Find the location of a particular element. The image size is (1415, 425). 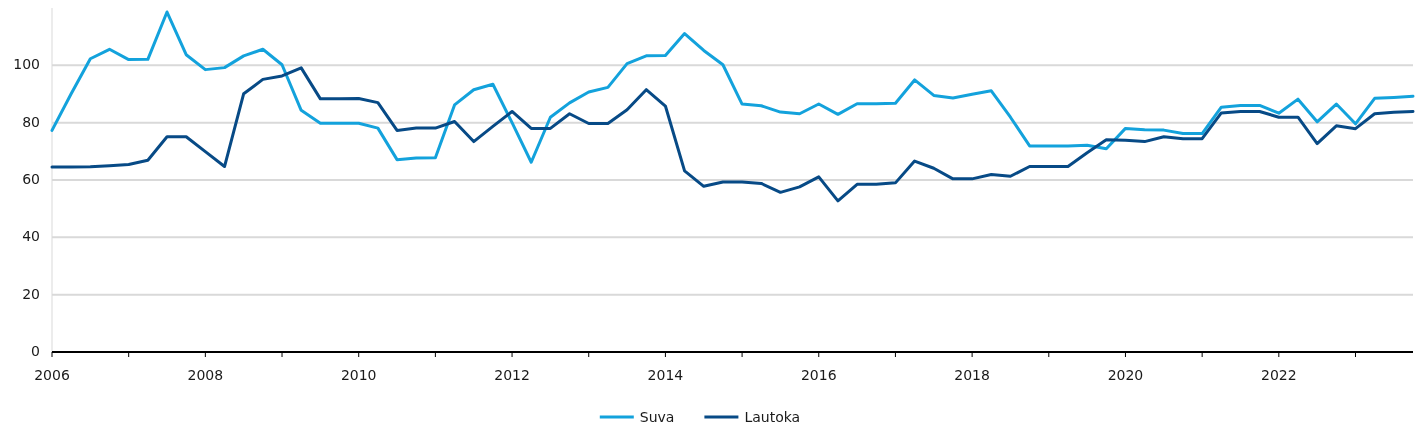

x-tick-label: 2010 is located at coordinates (358, 375).